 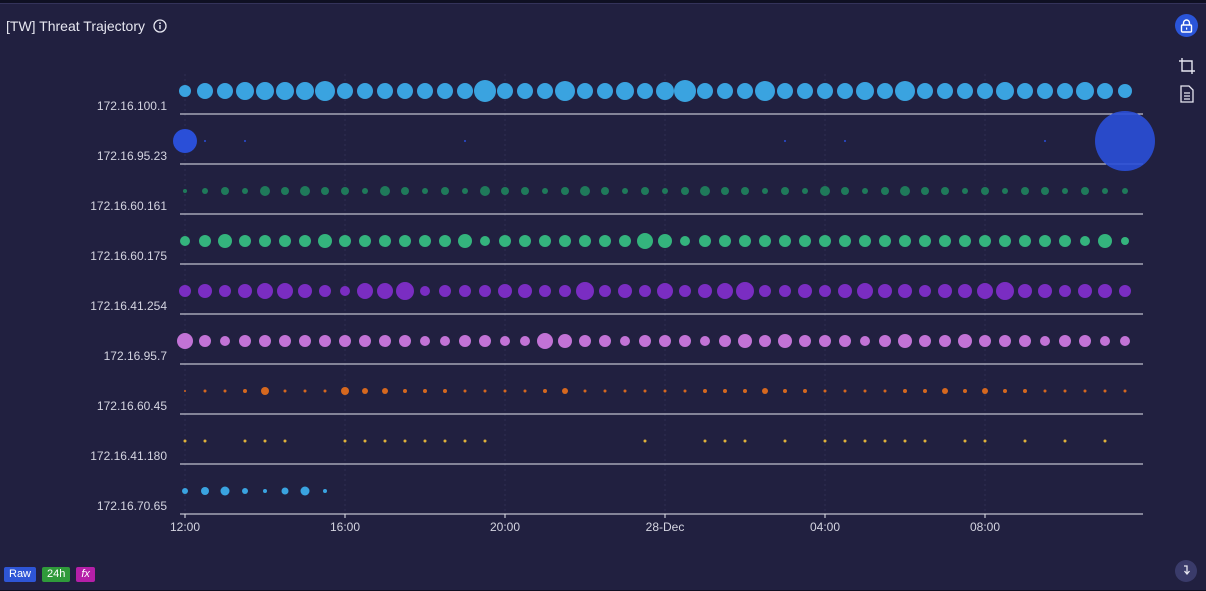 What do you see at coordinates (86, 26) in the screenshot?
I see `panel-header: [TW] Threat Trajectory` at bounding box center [86, 26].